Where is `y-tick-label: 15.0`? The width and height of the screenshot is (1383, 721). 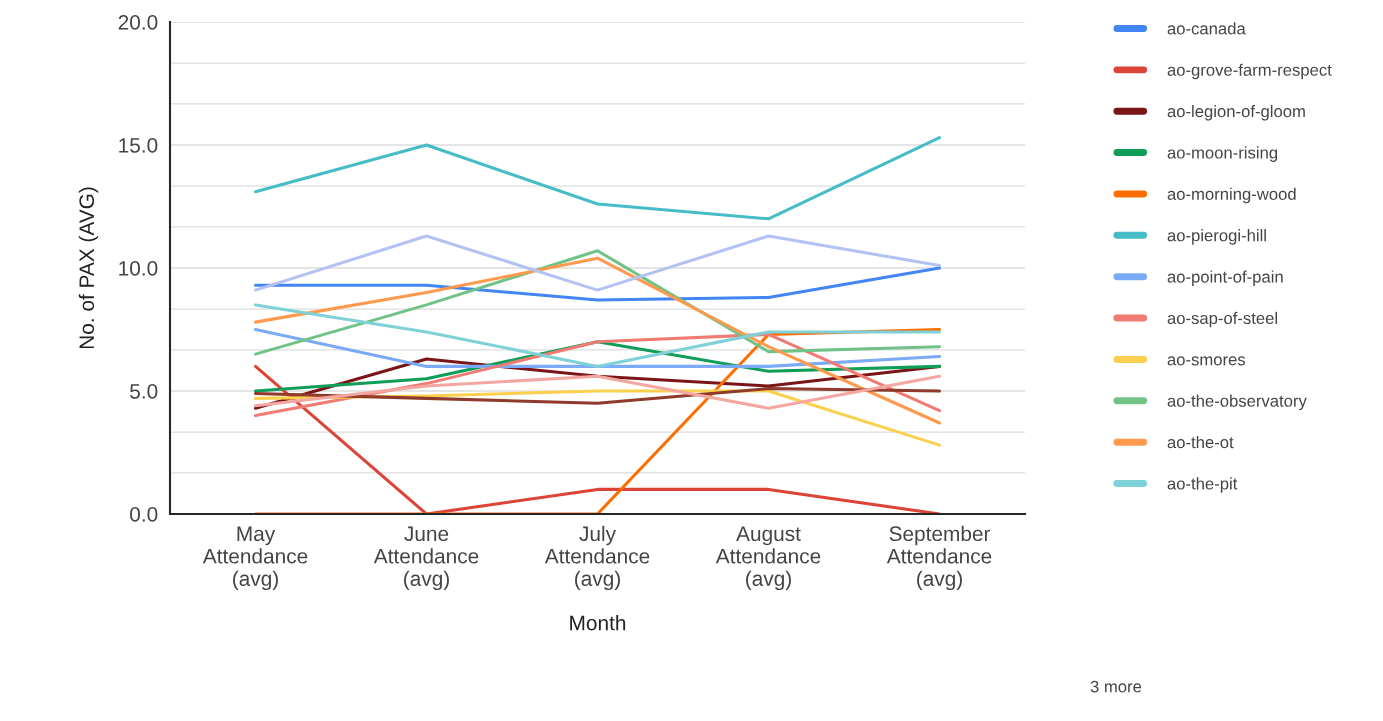
y-tick-label: 15.0 is located at coordinates (138, 145).